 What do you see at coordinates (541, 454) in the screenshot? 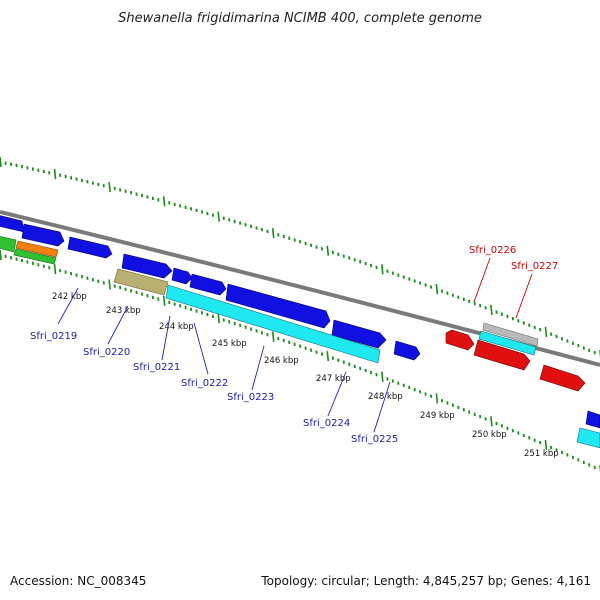
I see `scale-label: 251 kbp` at bounding box center [541, 454].